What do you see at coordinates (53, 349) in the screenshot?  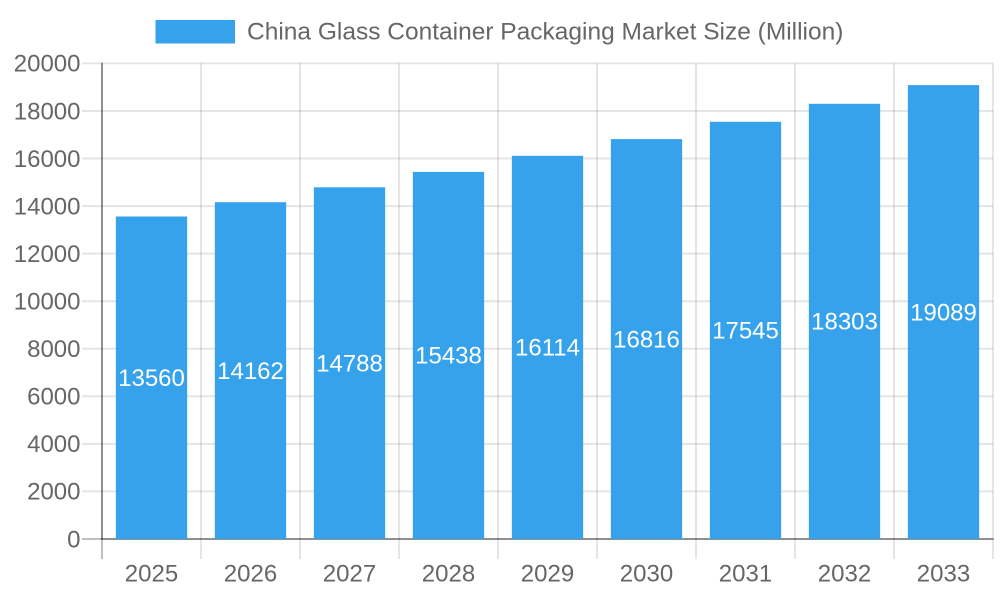 I see `svg-text: 8000` at bounding box center [53, 349].